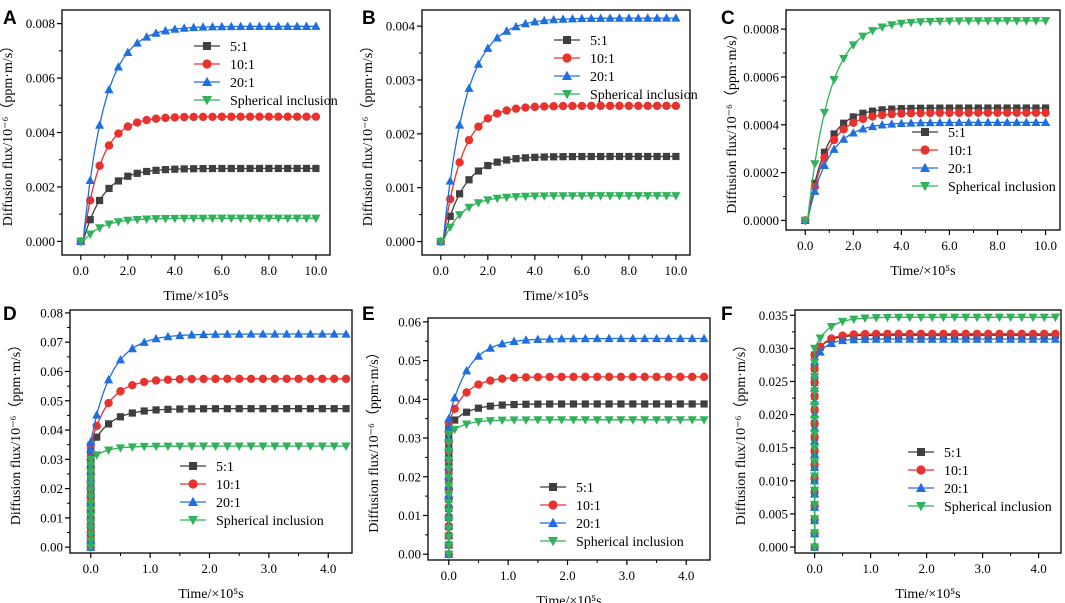 The image size is (1065, 603). I want to click on x-tick-label: 4.0, so click(686, 575).